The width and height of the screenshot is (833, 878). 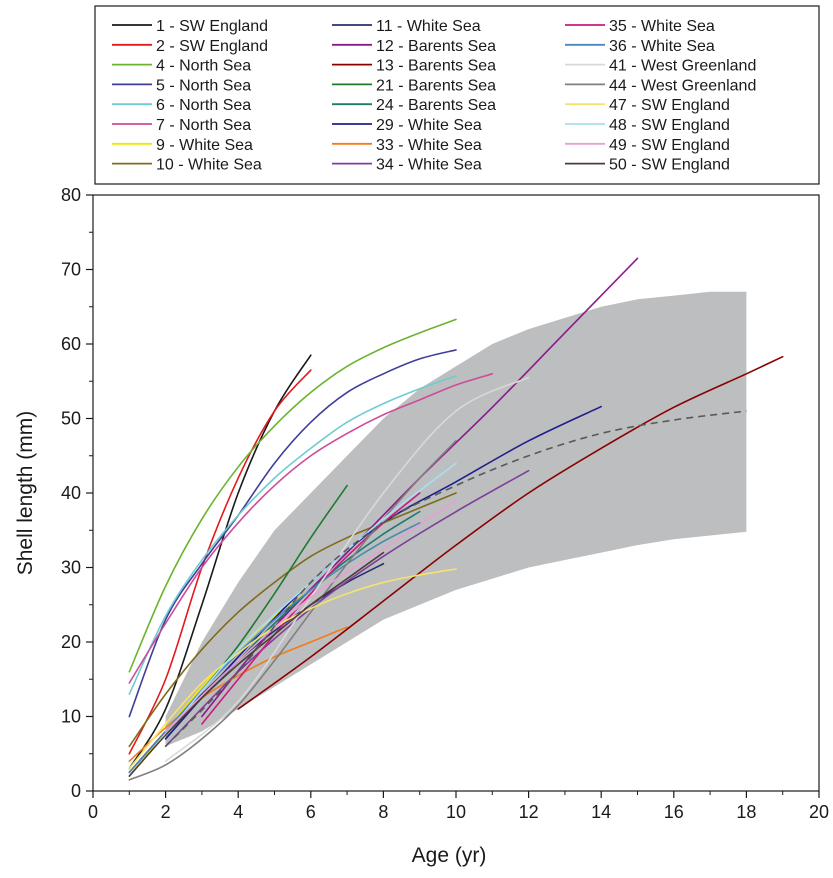 I want to click on y-tick-label: 50, so click(x=71, y=419).